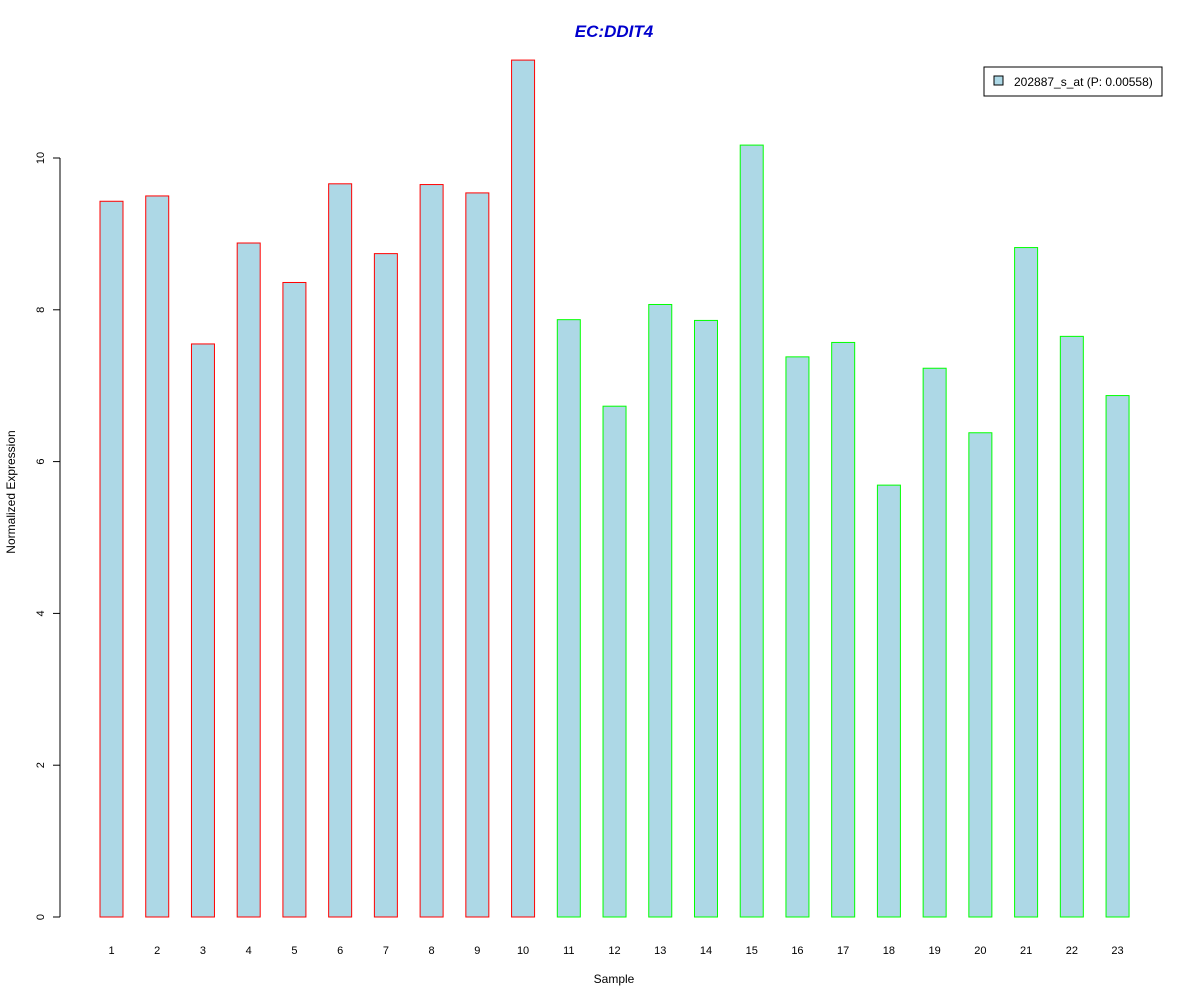  I want to click on x-tick-label: 21, so click(1026, 951).